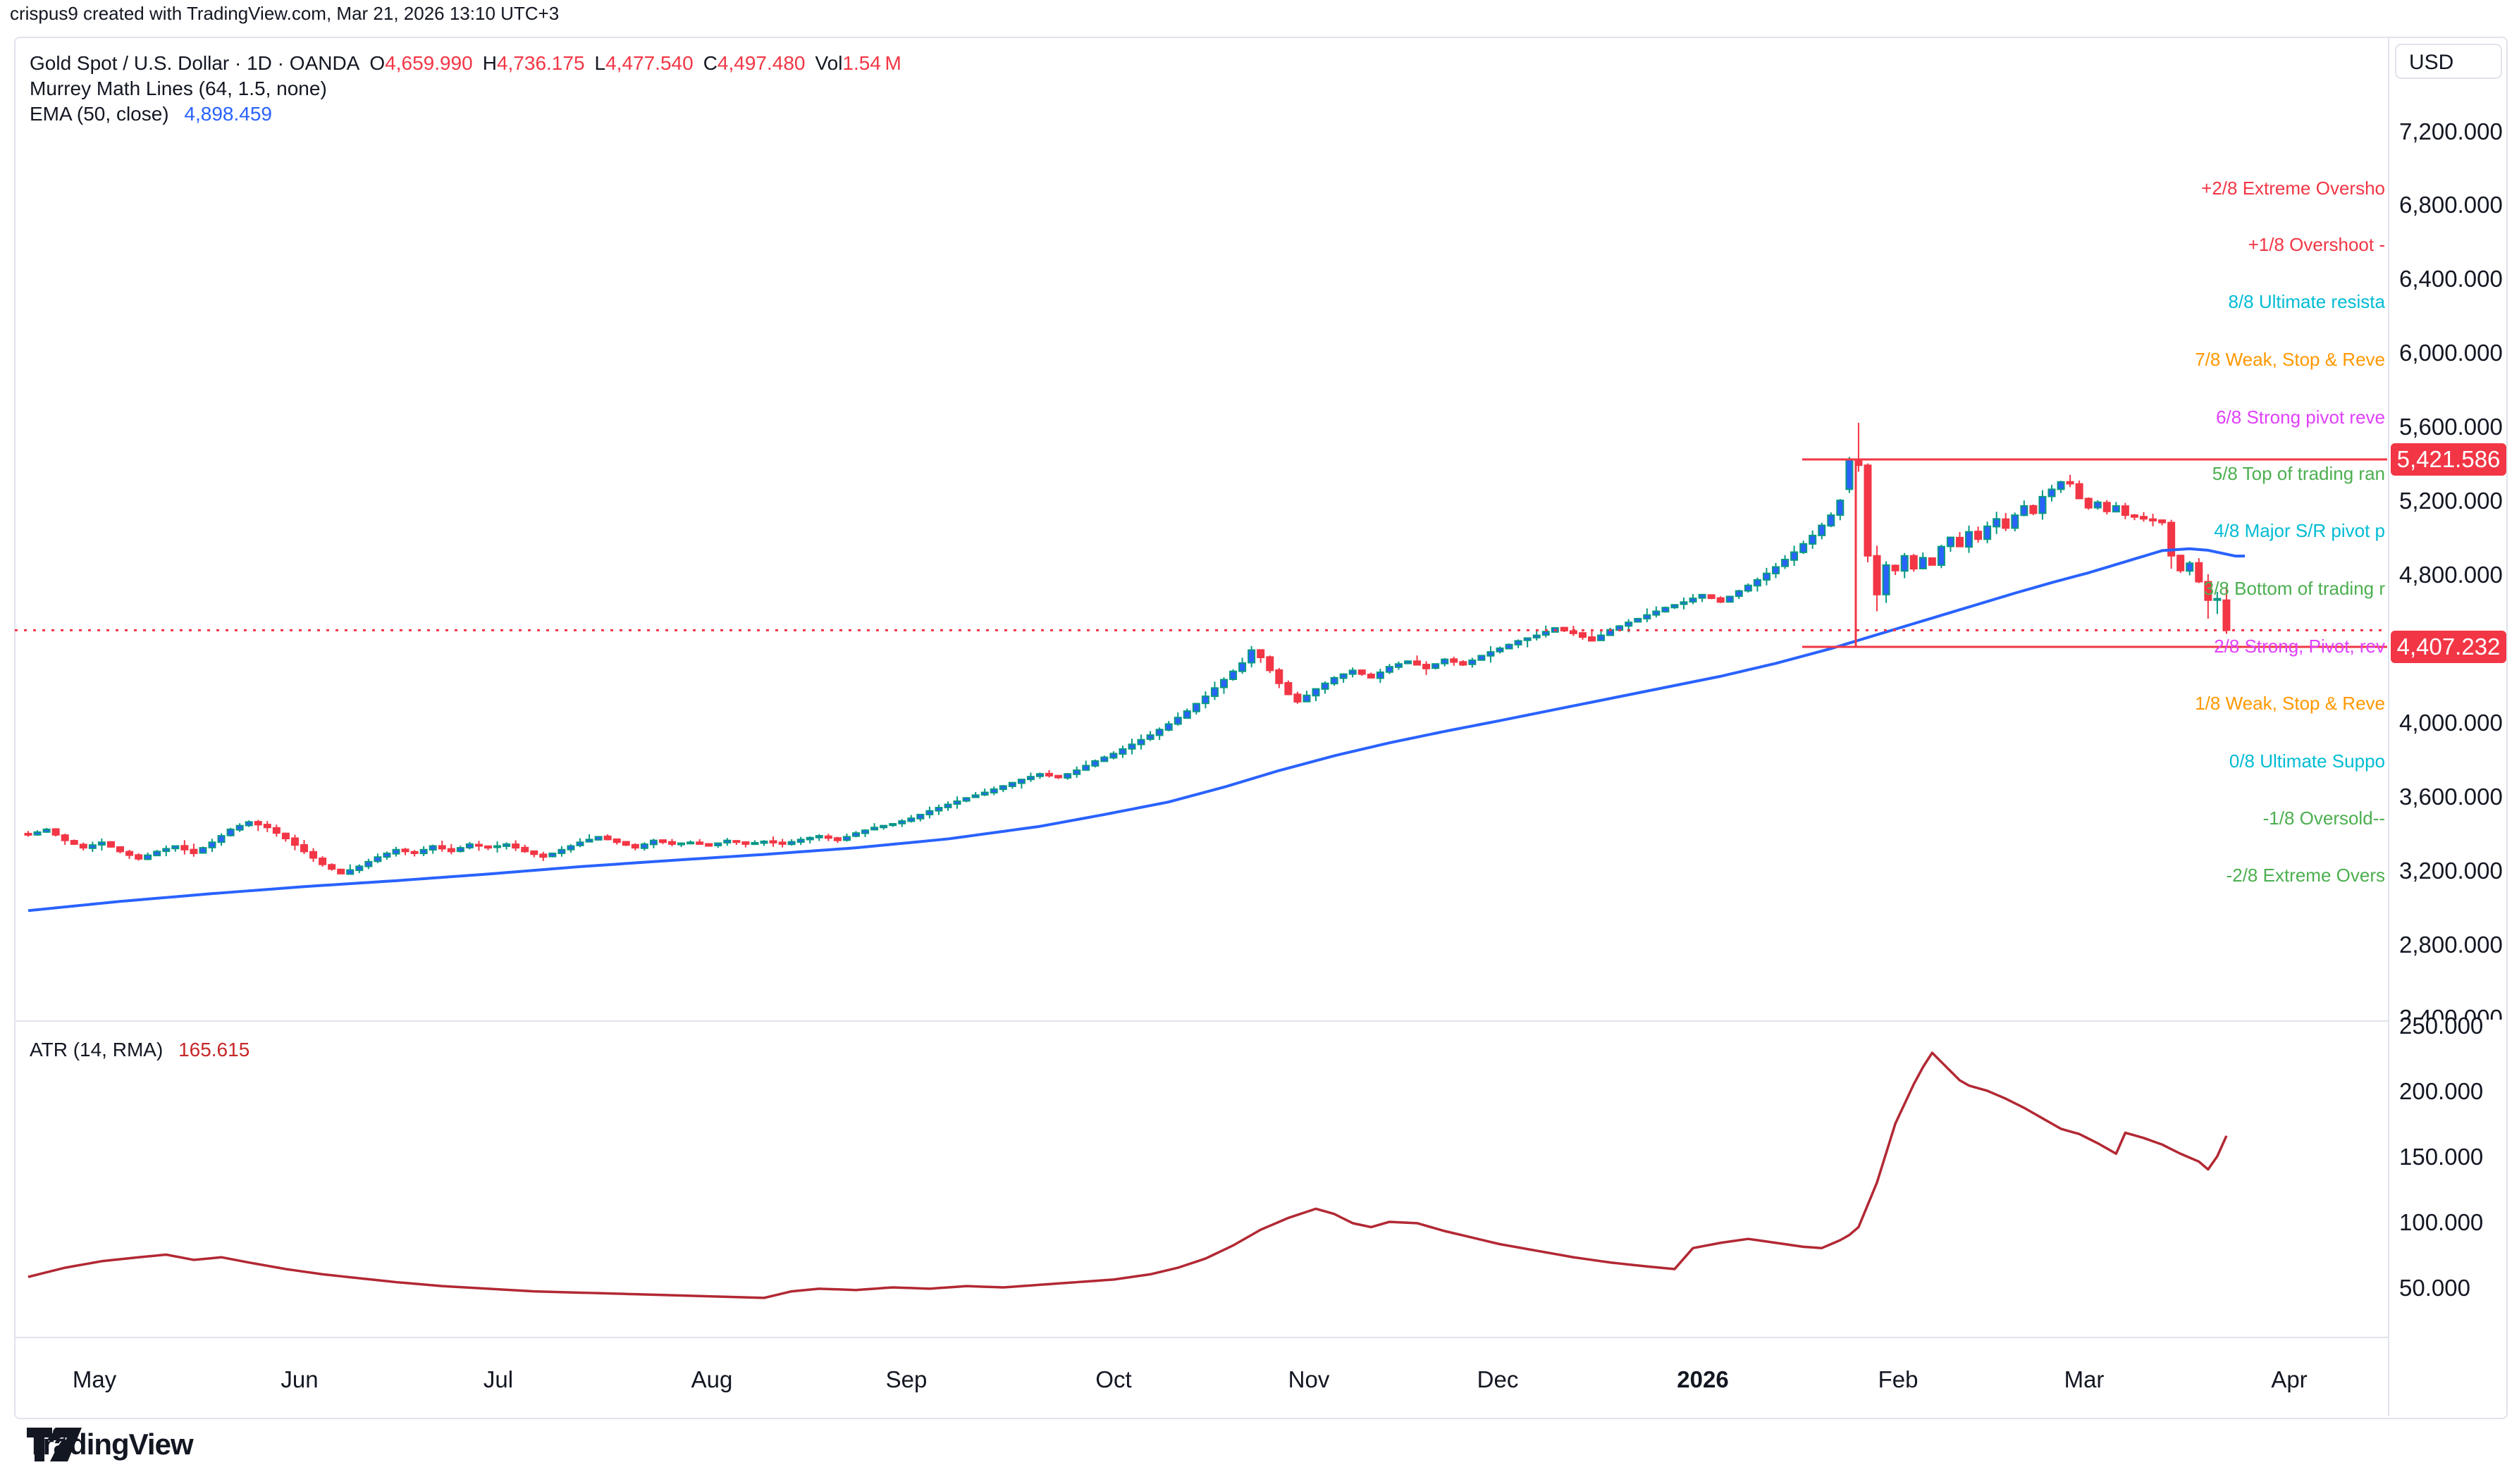 Image resolution: width=2519 pixels, height=1484 pixels. What do you see at coordinates (858, 63) in the screenshot?
I see `ohlc-vol: Vol1.54 M` at bounding box center [858, 63].